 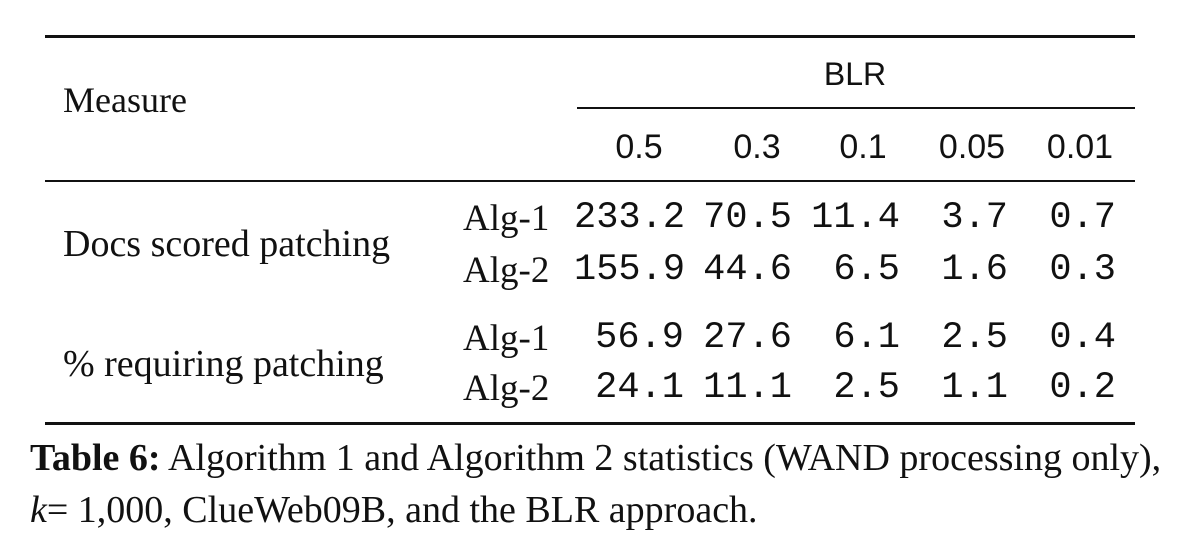 I want to click on header-rule, so click(x=590, y=181).